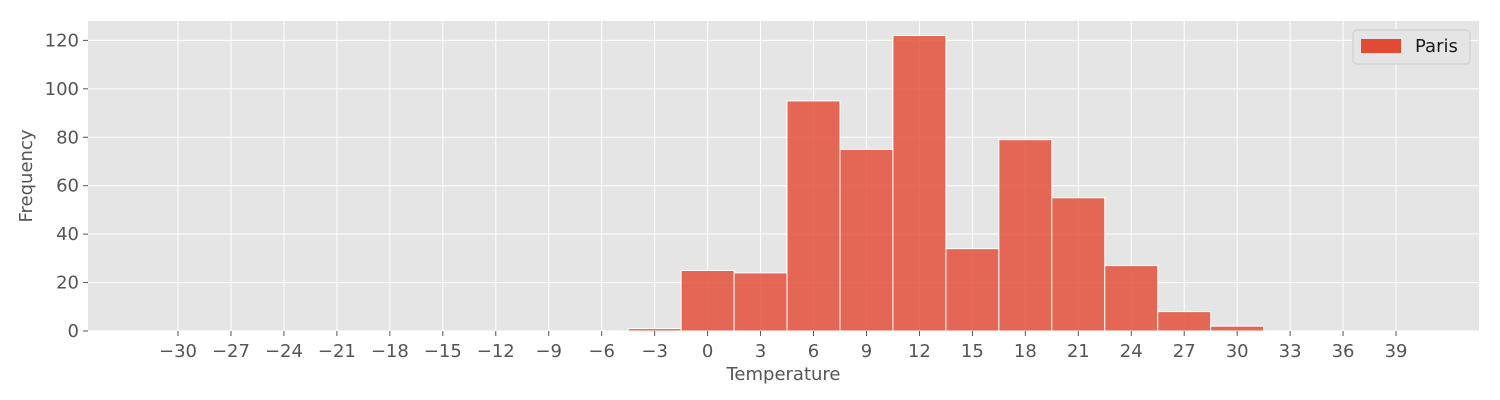  I want to click on y-tick-label: 60, so click(67, 186).